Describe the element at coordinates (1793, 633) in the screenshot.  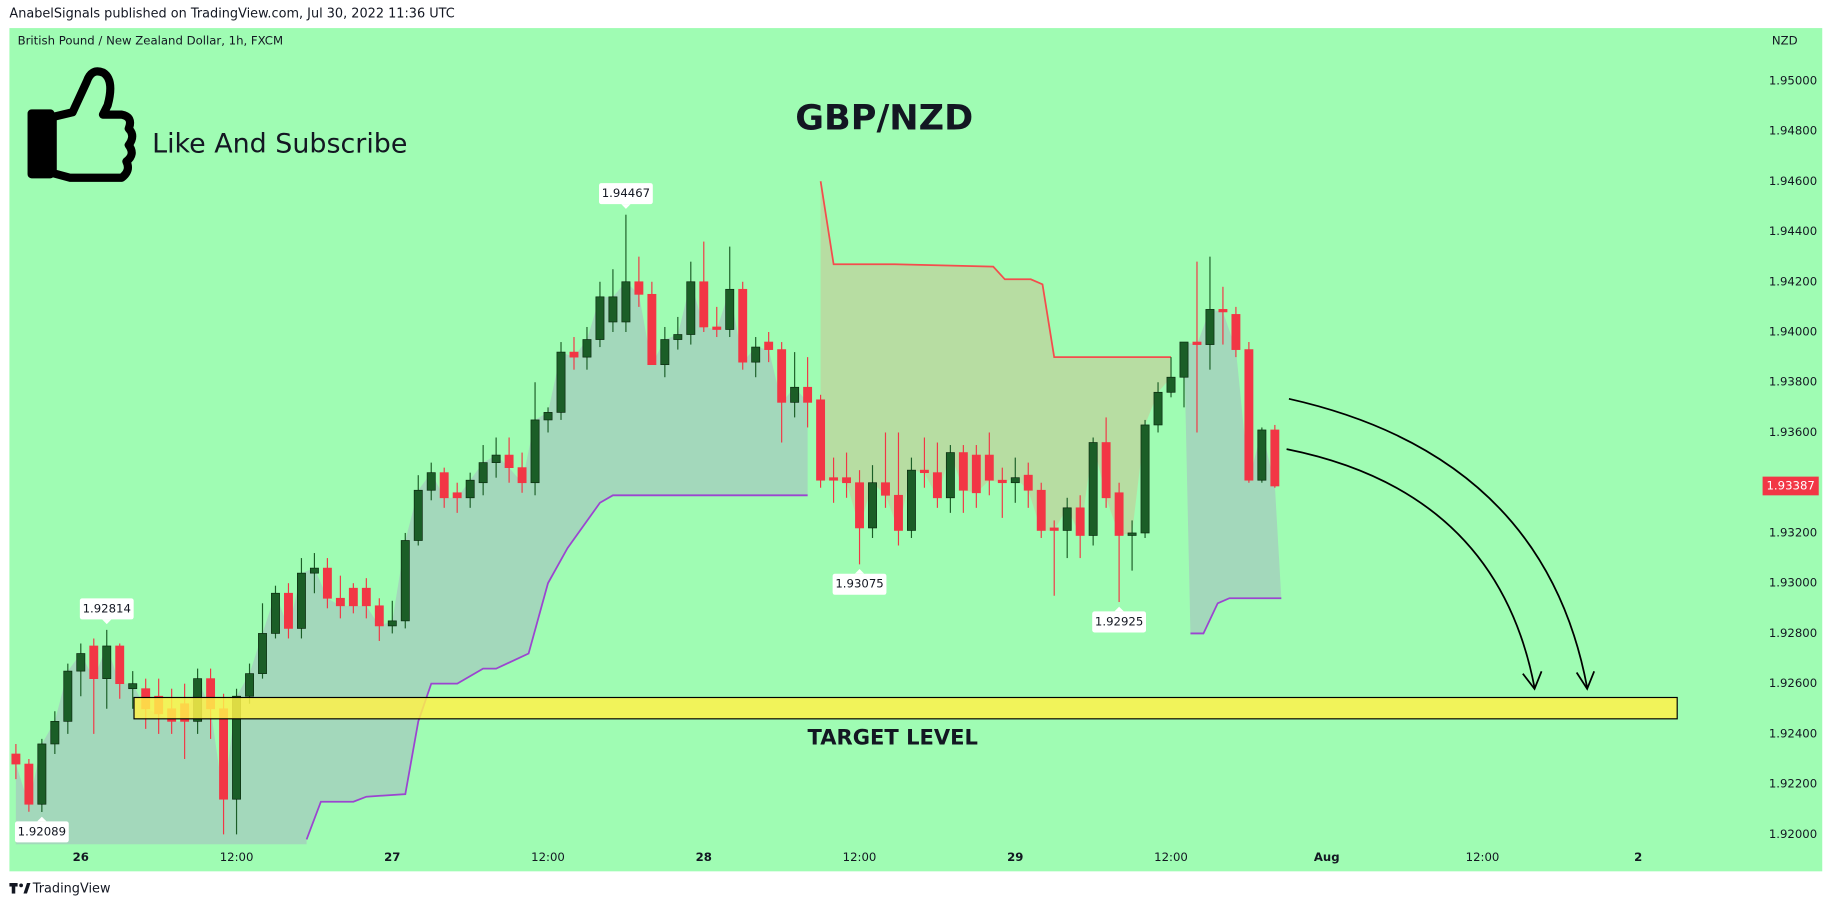
I see `y-tick-label: 1.92800` at that location.